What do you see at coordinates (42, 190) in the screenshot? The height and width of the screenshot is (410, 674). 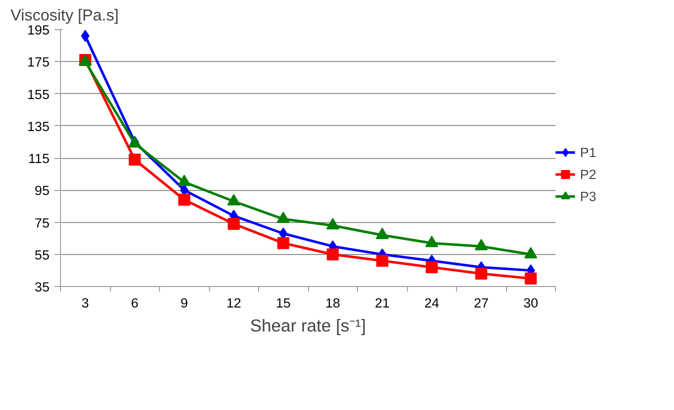 I see `y-tick-label: 95` at bounding box center [42, 190].